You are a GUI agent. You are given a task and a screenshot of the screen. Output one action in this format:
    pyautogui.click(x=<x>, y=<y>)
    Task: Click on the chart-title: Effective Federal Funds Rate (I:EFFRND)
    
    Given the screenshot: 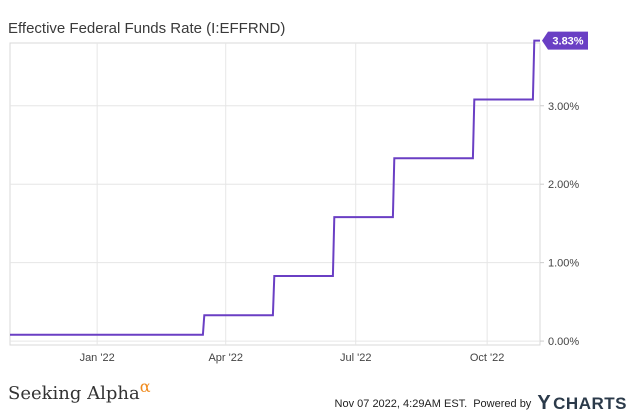 What is the action you would take?
    pyautogui.click(x=147, y=28)
    